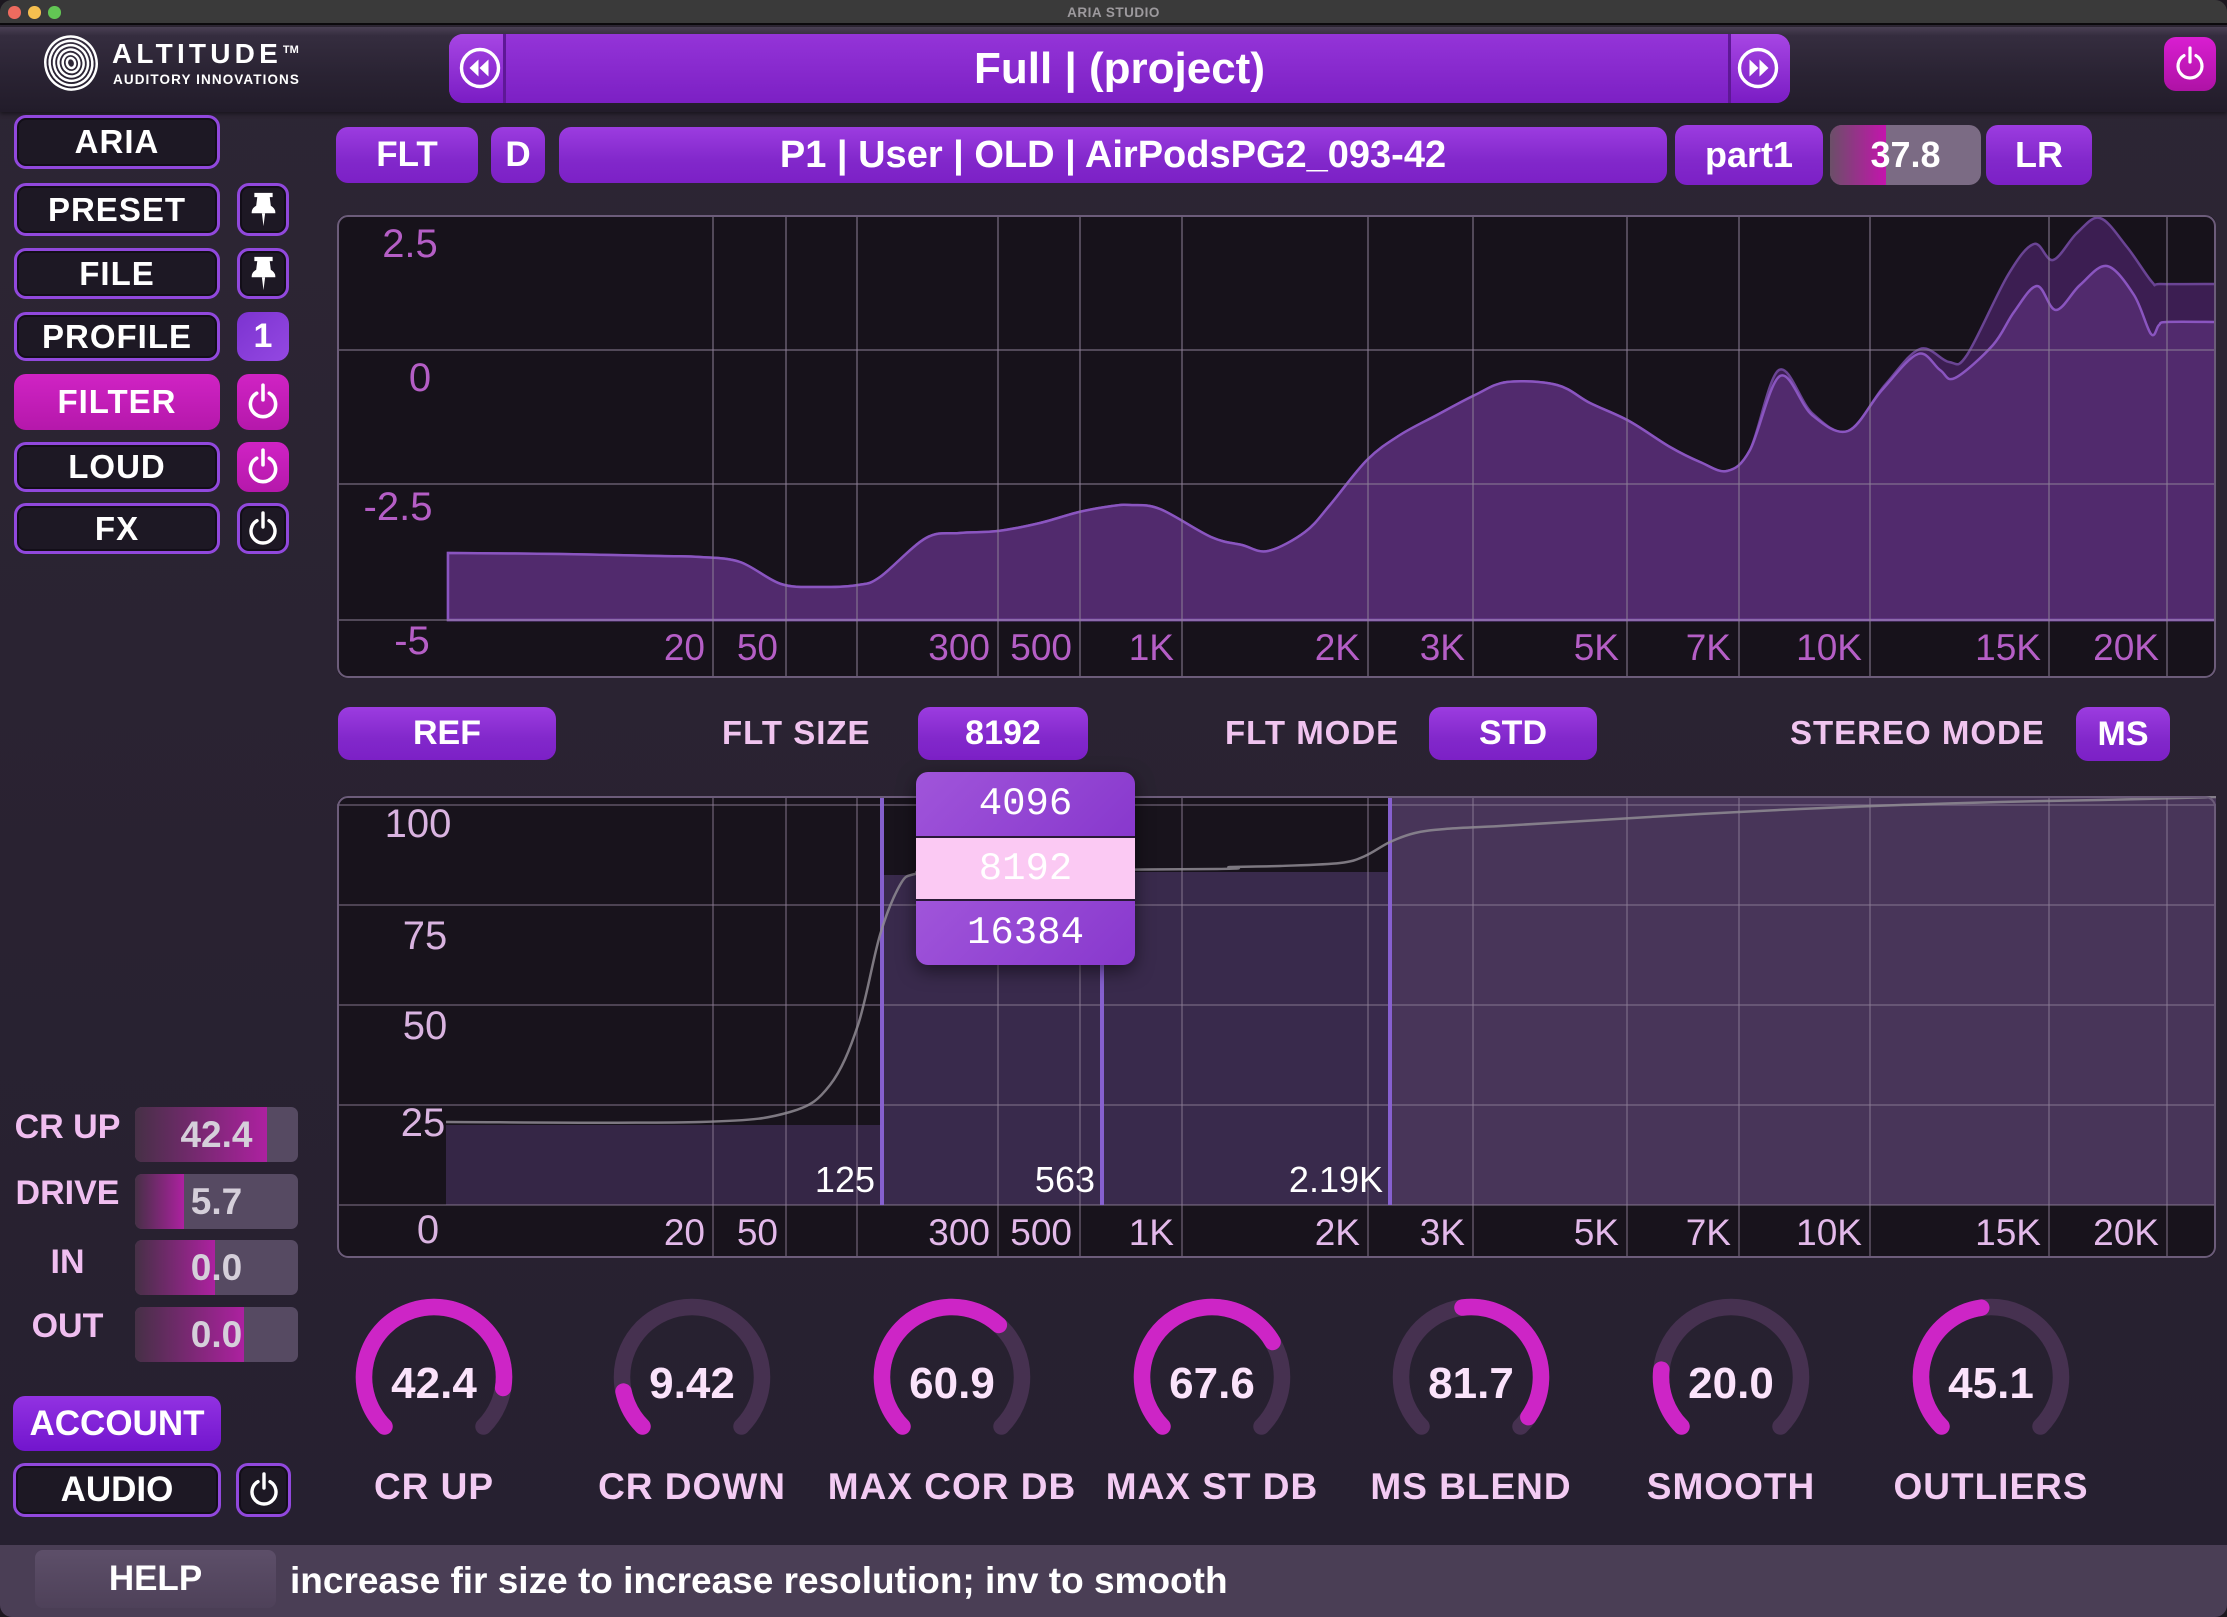  What do you see at coordinates (692, 1383) in the screenshot?
I see `svg-text: 9.42` at bounding box center [692, 1383].